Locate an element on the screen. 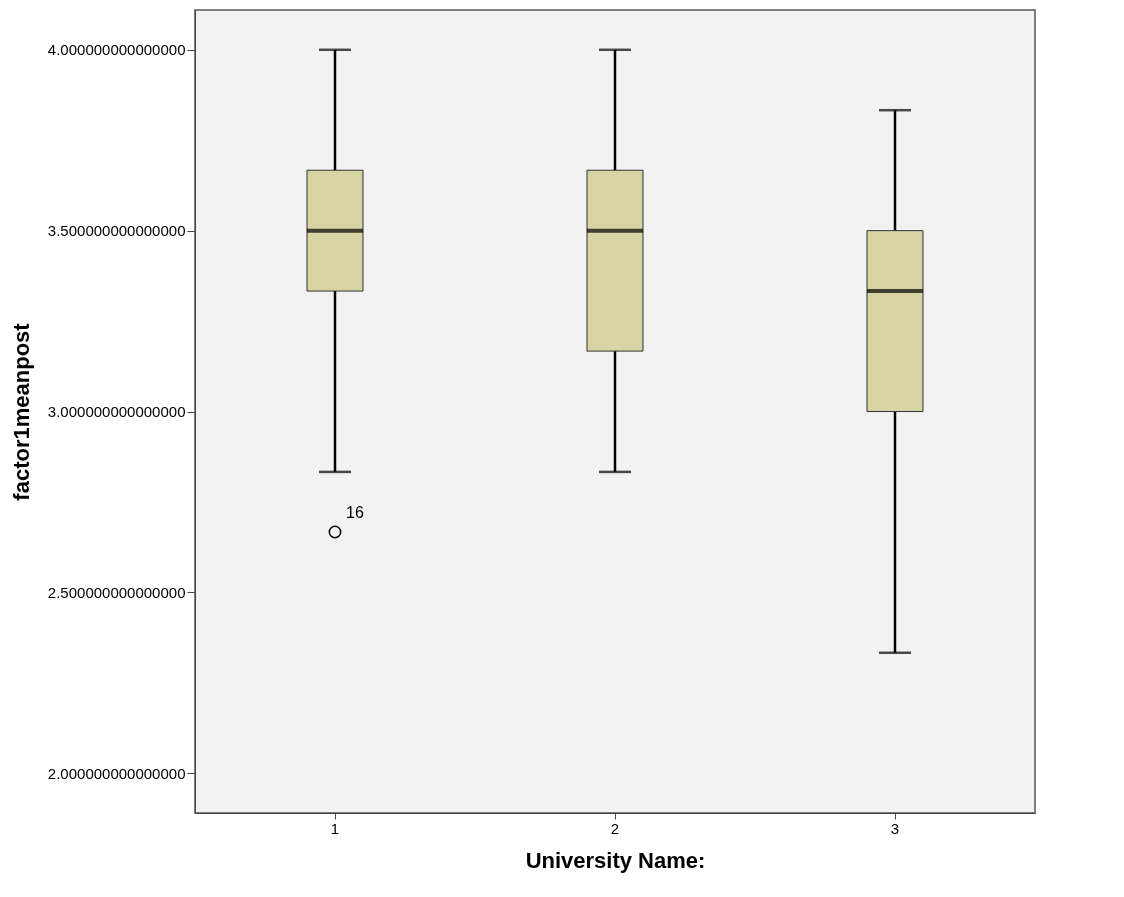 The width and height of the screenshot is (1124, 897). y-tick-label: 3.500000000000000 is located at coordinates (116, 231).